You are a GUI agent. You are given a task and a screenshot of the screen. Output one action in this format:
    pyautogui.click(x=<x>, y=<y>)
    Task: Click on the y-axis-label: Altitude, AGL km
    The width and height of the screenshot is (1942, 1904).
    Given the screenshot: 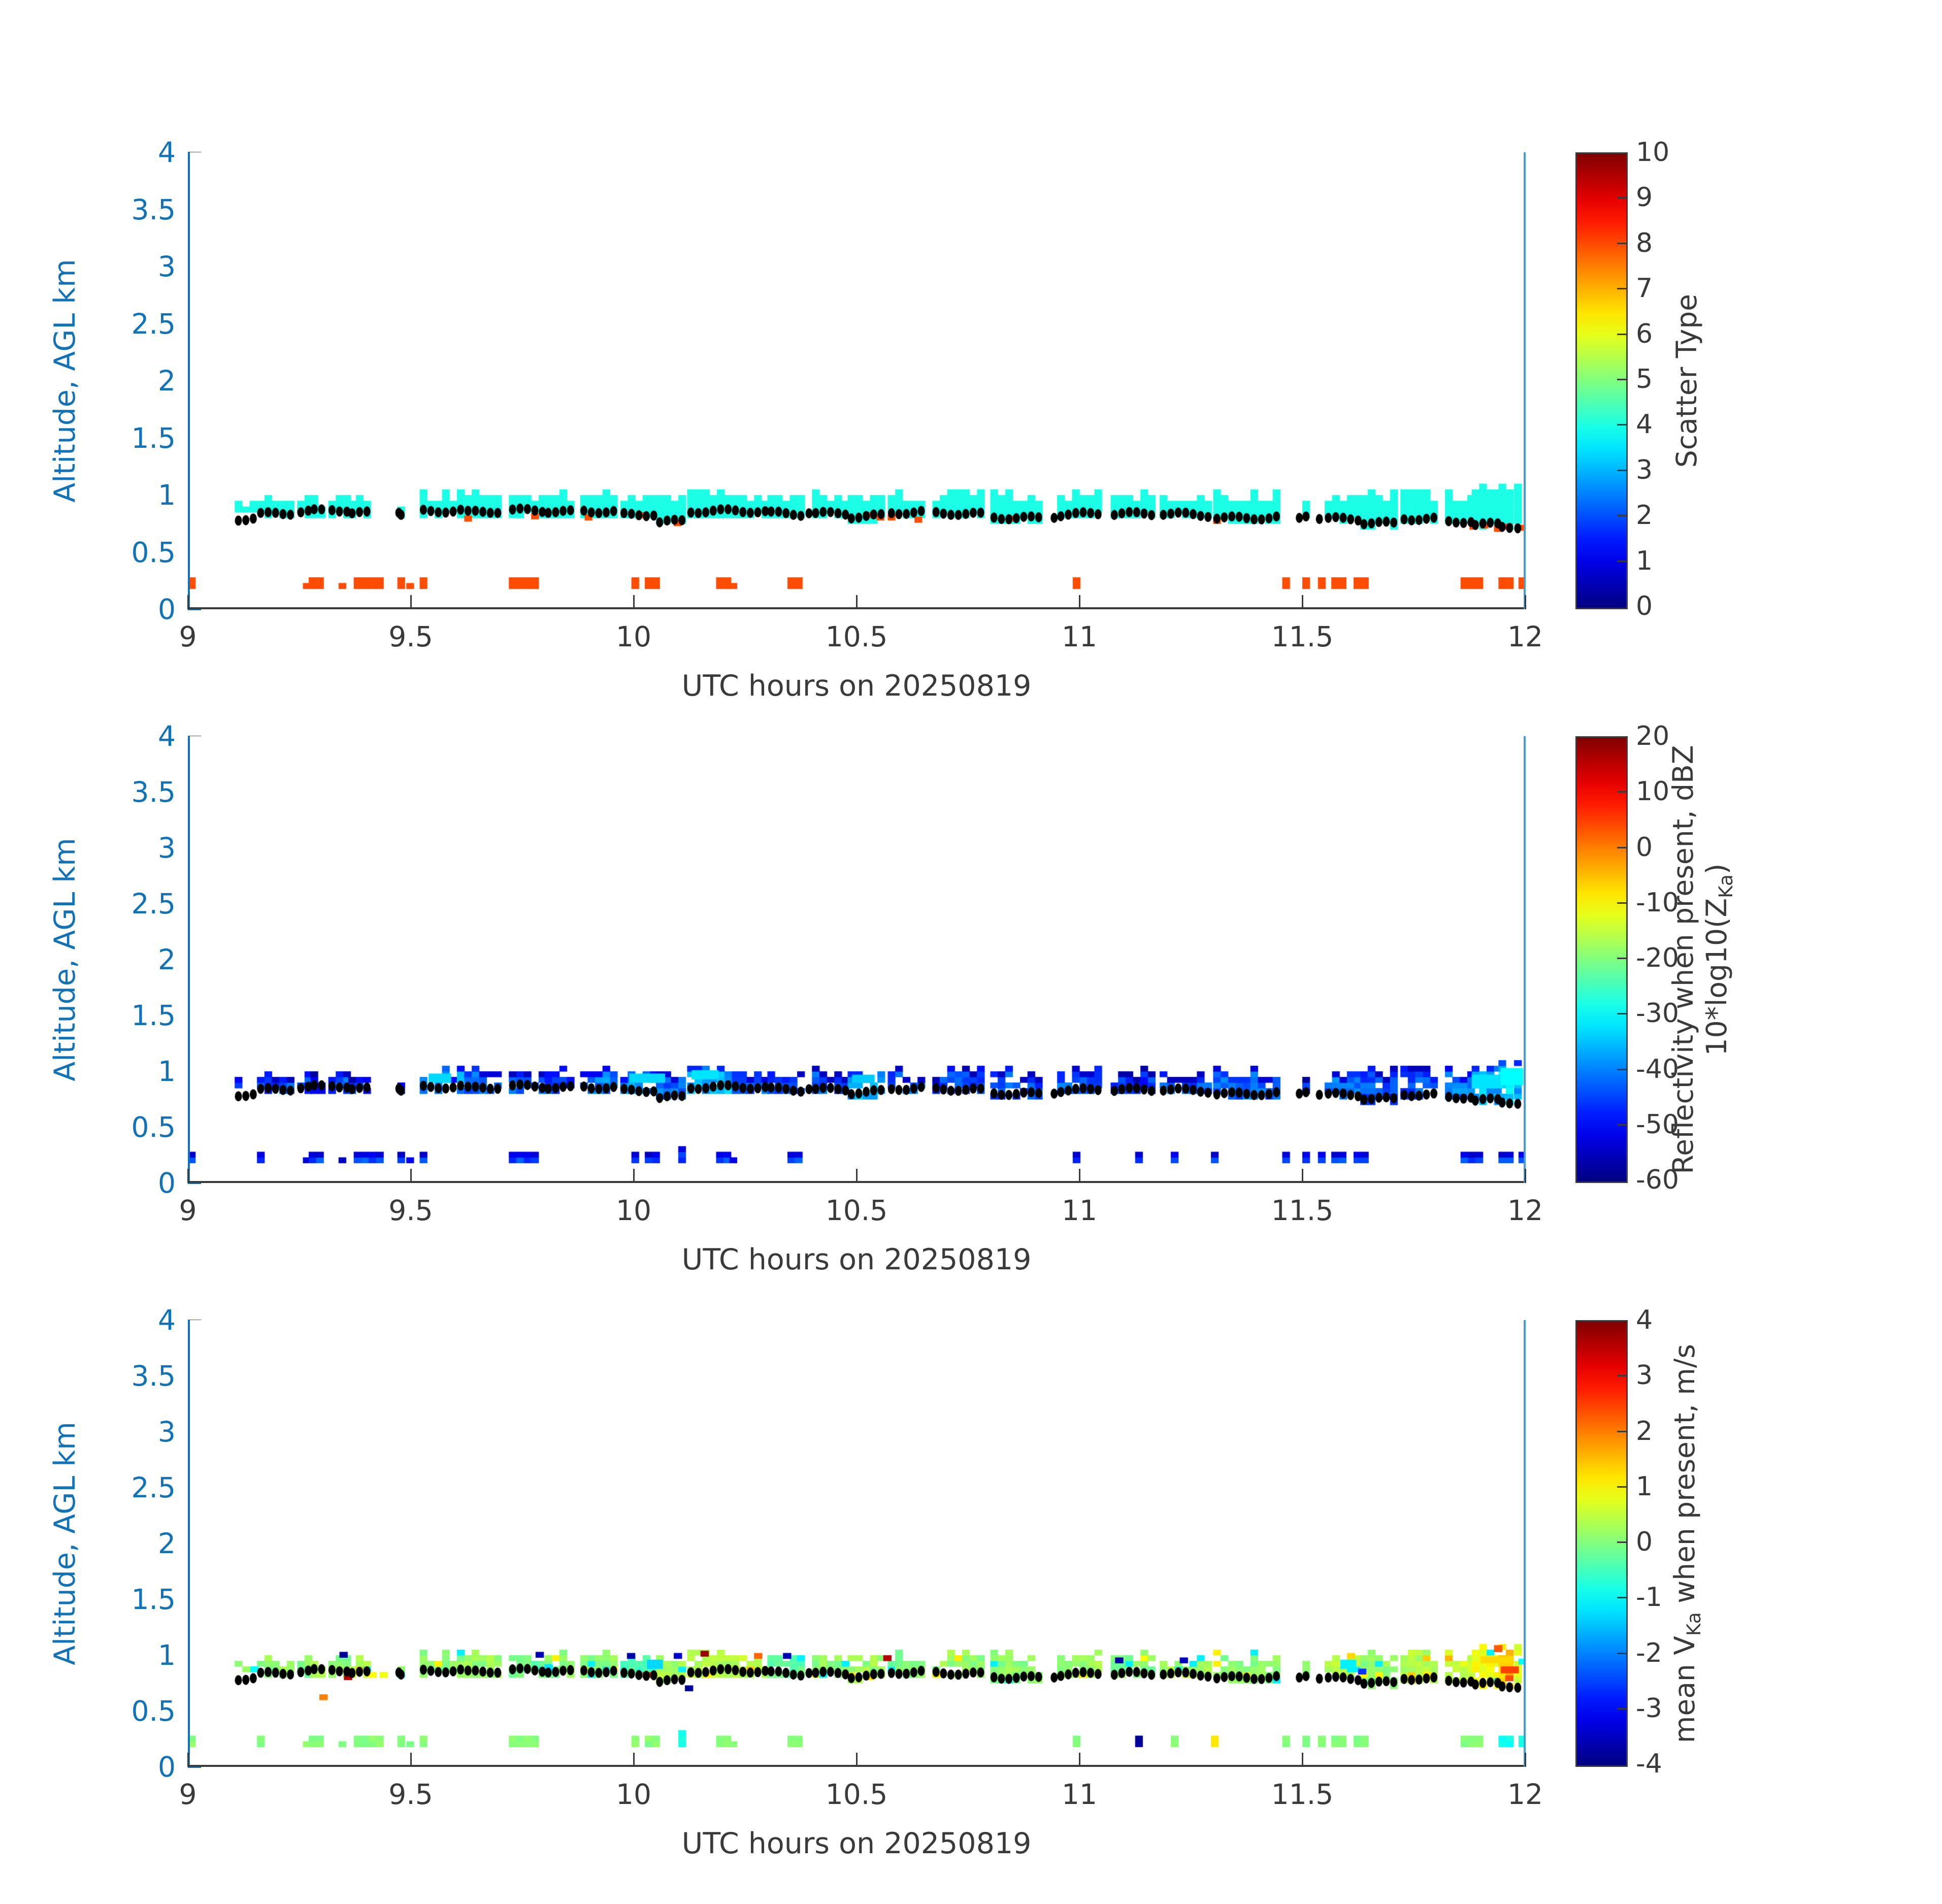 What is the action you would take?
    pyautogui.click(x=65, y=381)
    